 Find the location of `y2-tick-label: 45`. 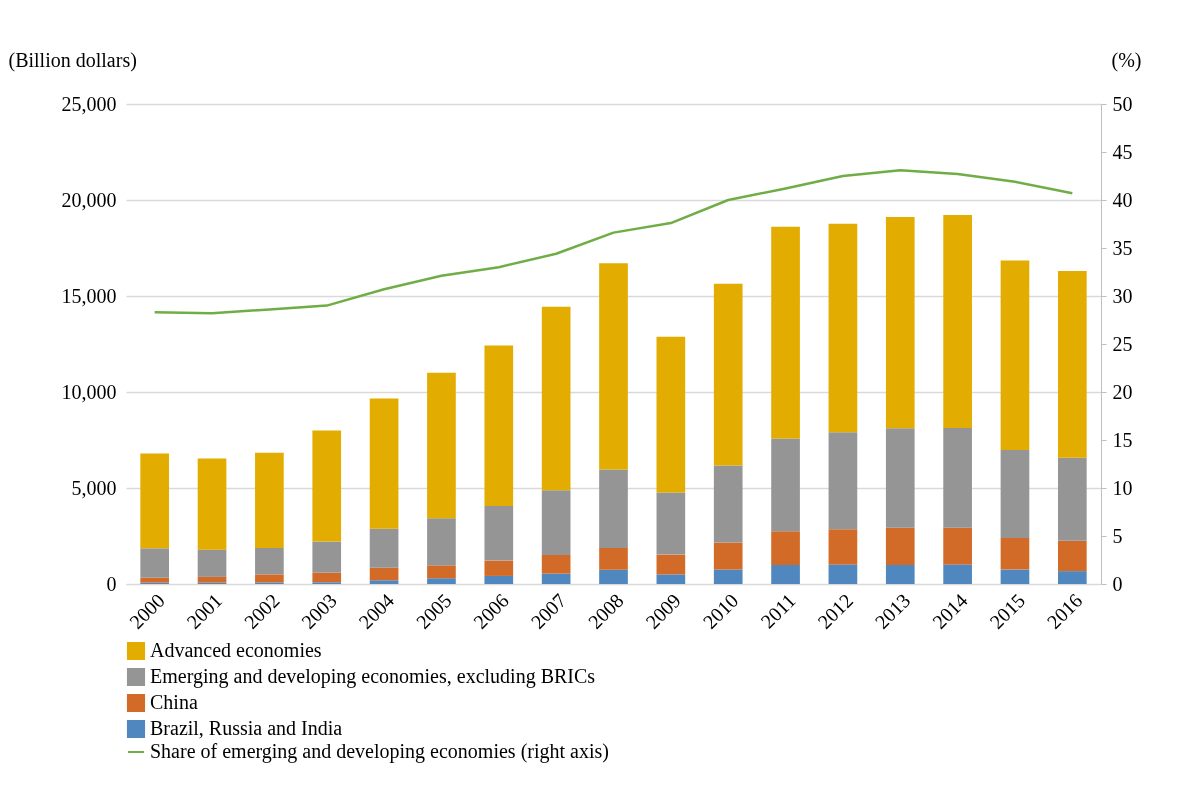

y2-tick-label: 45 is located at coordinates (1122, 151).